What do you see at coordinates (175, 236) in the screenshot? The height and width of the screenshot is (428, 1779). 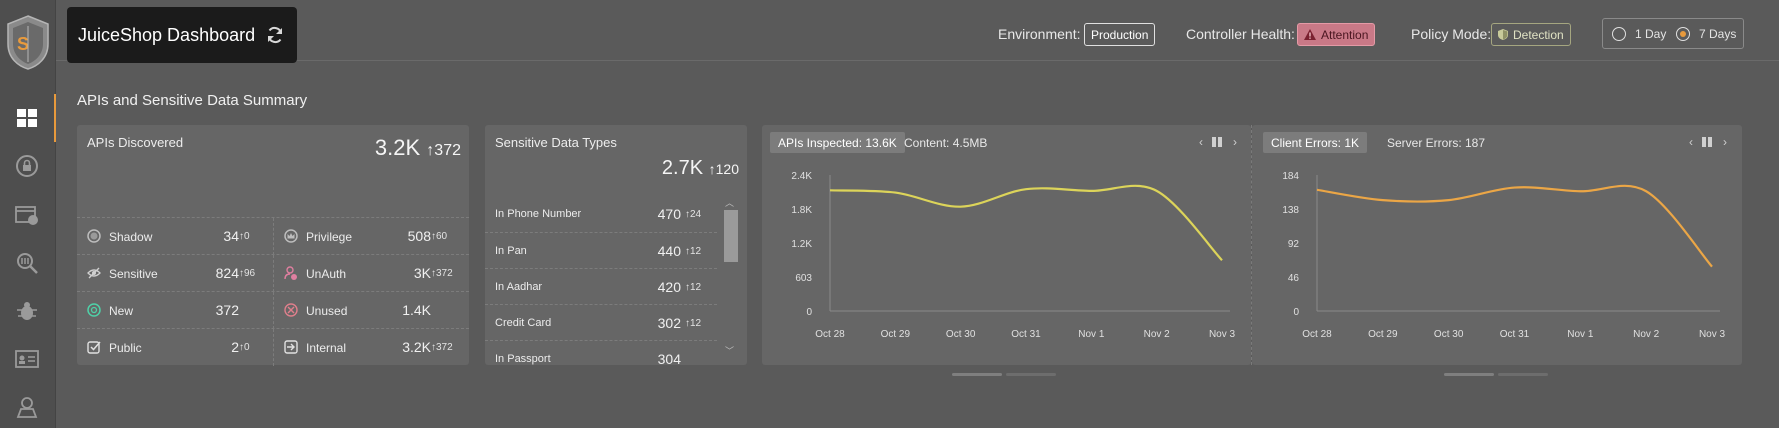 I see `apis-shadow-cell: Shadow 34 ↑0` at bounding box center [175, 236].